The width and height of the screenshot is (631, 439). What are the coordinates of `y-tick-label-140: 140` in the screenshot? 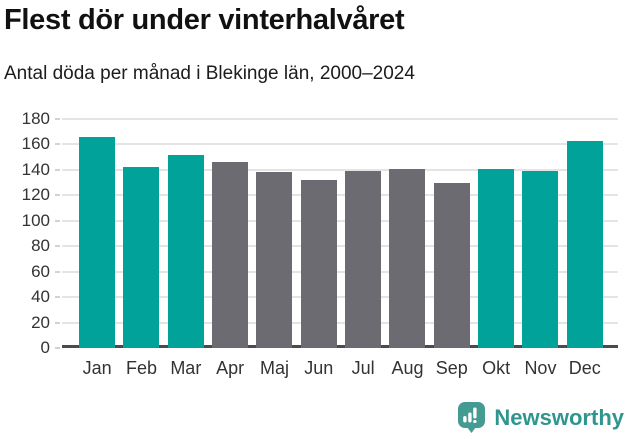 It's located at (35, 169).